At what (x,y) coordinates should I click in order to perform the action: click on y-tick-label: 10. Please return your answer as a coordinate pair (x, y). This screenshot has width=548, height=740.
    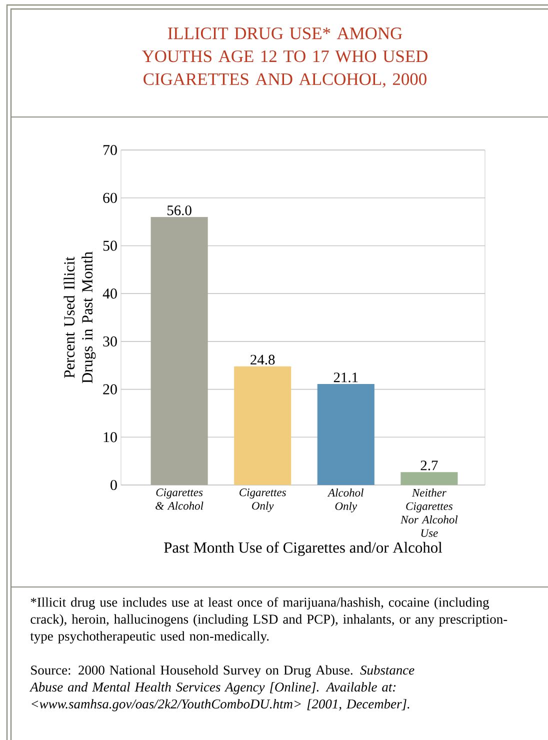
    Looking at the image, I should click on (110, 437).